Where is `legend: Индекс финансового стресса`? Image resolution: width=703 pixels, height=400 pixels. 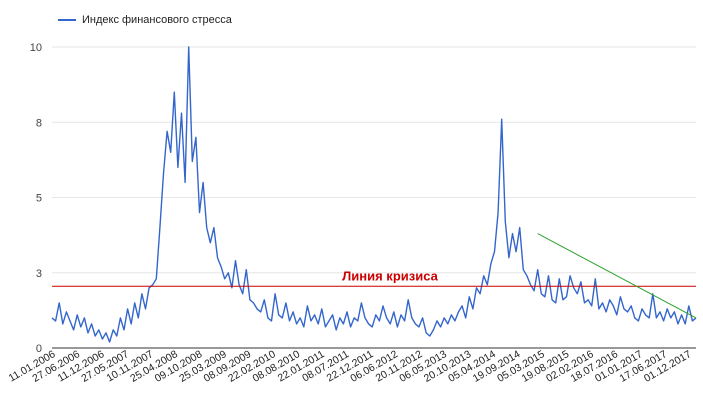
legend: Индекс финансового стресса is located at coordinates (145, 20).